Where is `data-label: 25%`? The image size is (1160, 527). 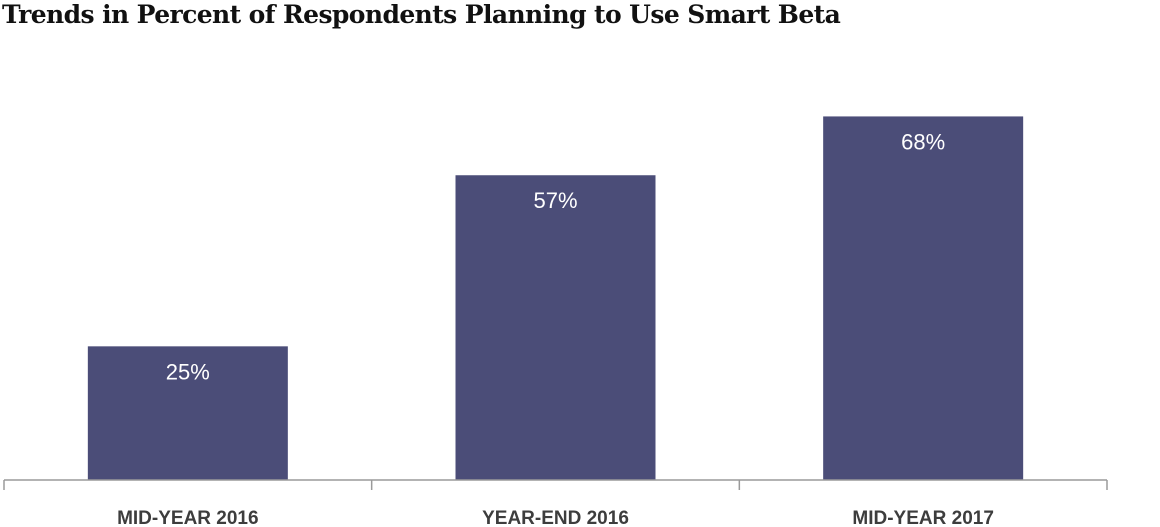 data-label: 25% is located at coordinates (188, 371).